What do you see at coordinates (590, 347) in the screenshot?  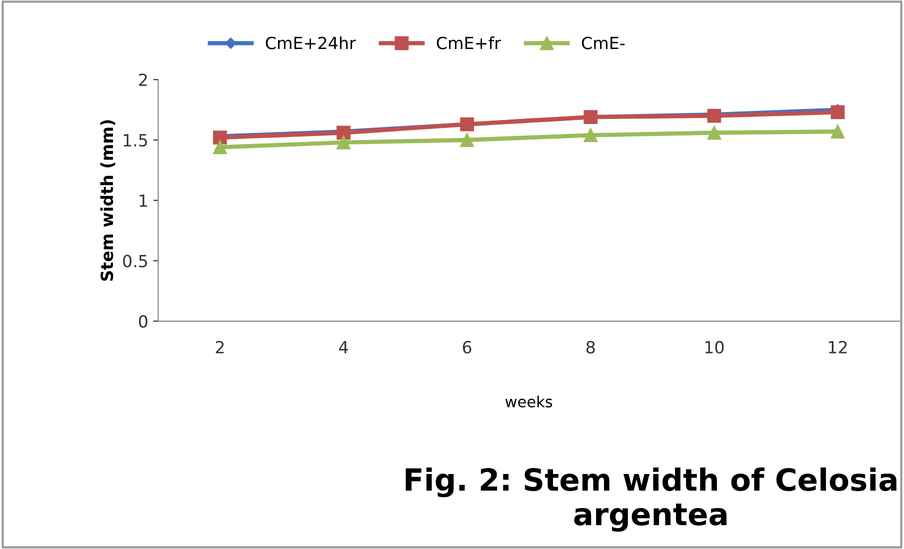 I see `x-tick-label: 8` at bounding box center [590, 347].